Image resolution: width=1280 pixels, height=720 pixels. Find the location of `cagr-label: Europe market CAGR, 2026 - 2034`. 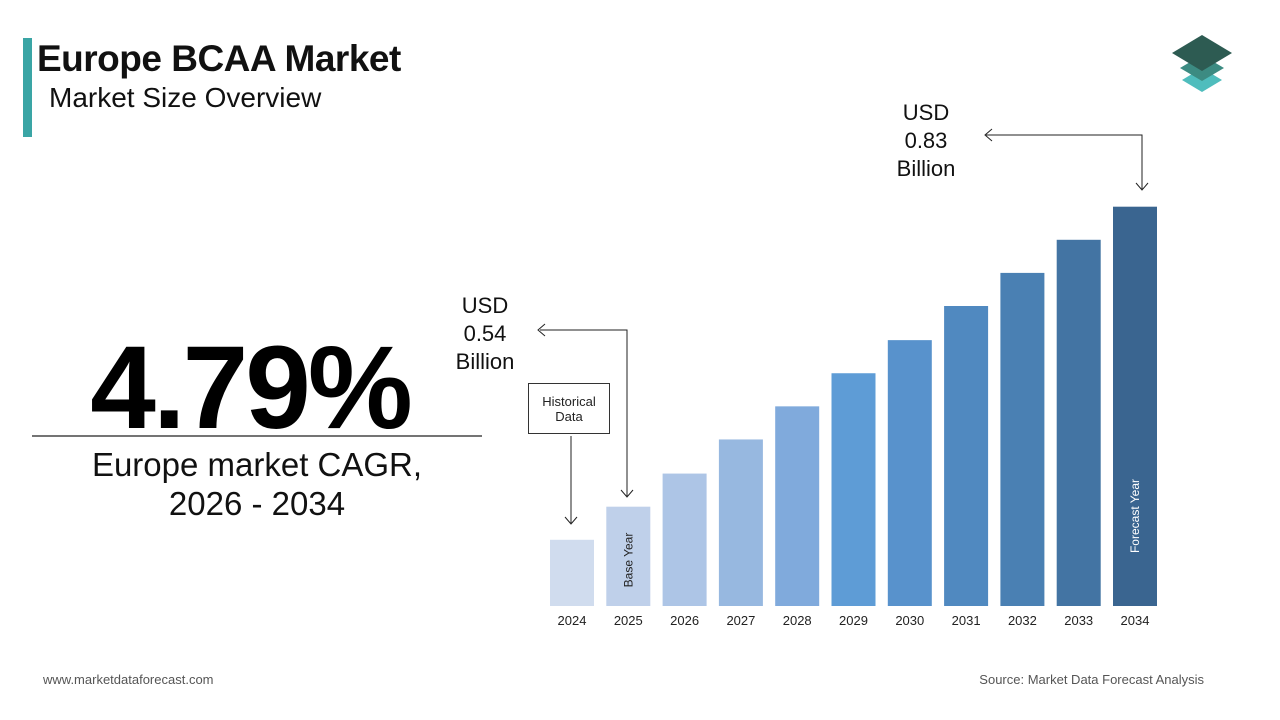

cagr-label: Europe market CAGR, 2026 - 2034 is located at coordinates (257, 484).